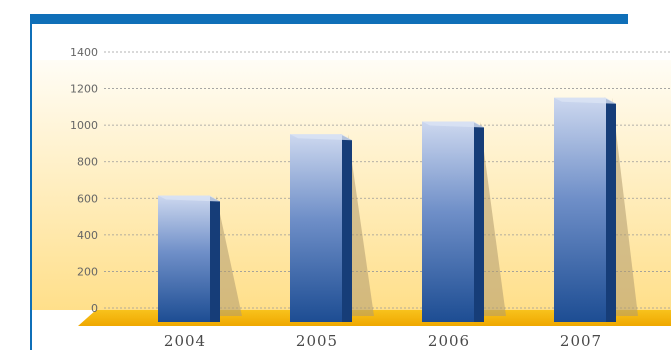  Describe the element at coordinates (87, 271) in the screenshot. I see `y-tick-label: 200` at that location.